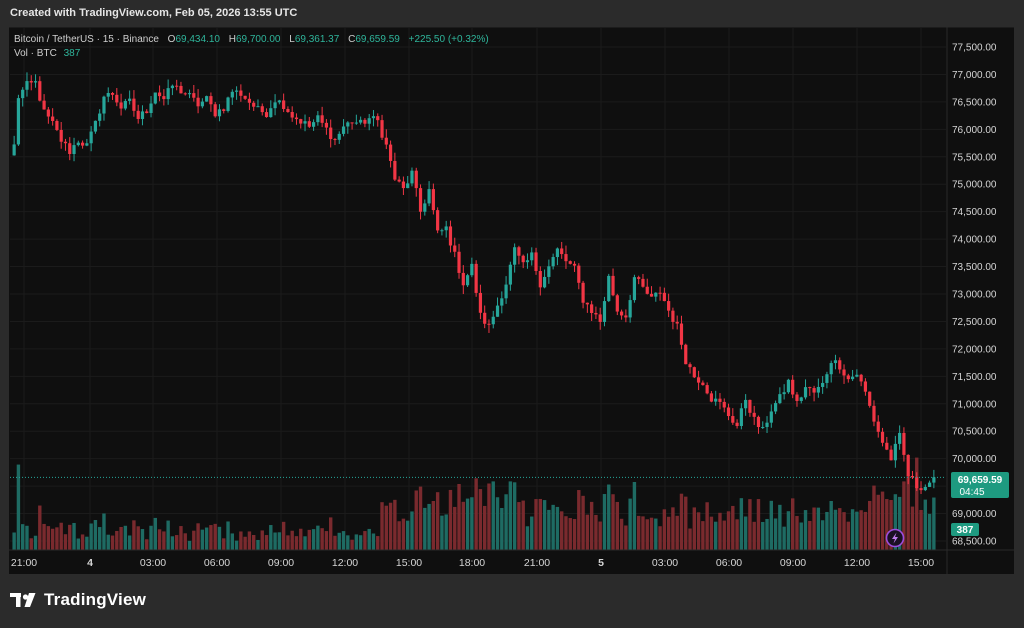 The image size is (1024, 628). Describe the element at coordinates (974, 240) in the screenshot. I see `price-tick-label: 74,000.00` at that location.